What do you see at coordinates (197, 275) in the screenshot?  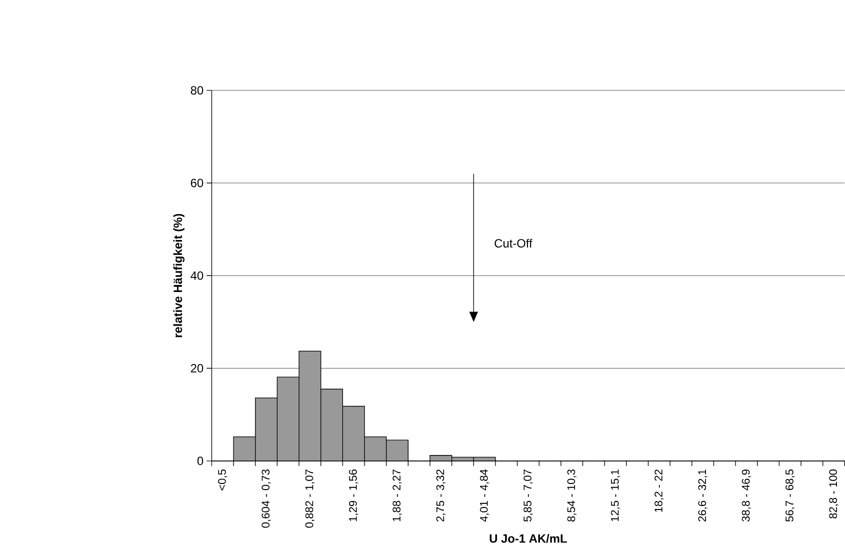 I see `y-tick-label: 40` at bounding box center [197, 275].